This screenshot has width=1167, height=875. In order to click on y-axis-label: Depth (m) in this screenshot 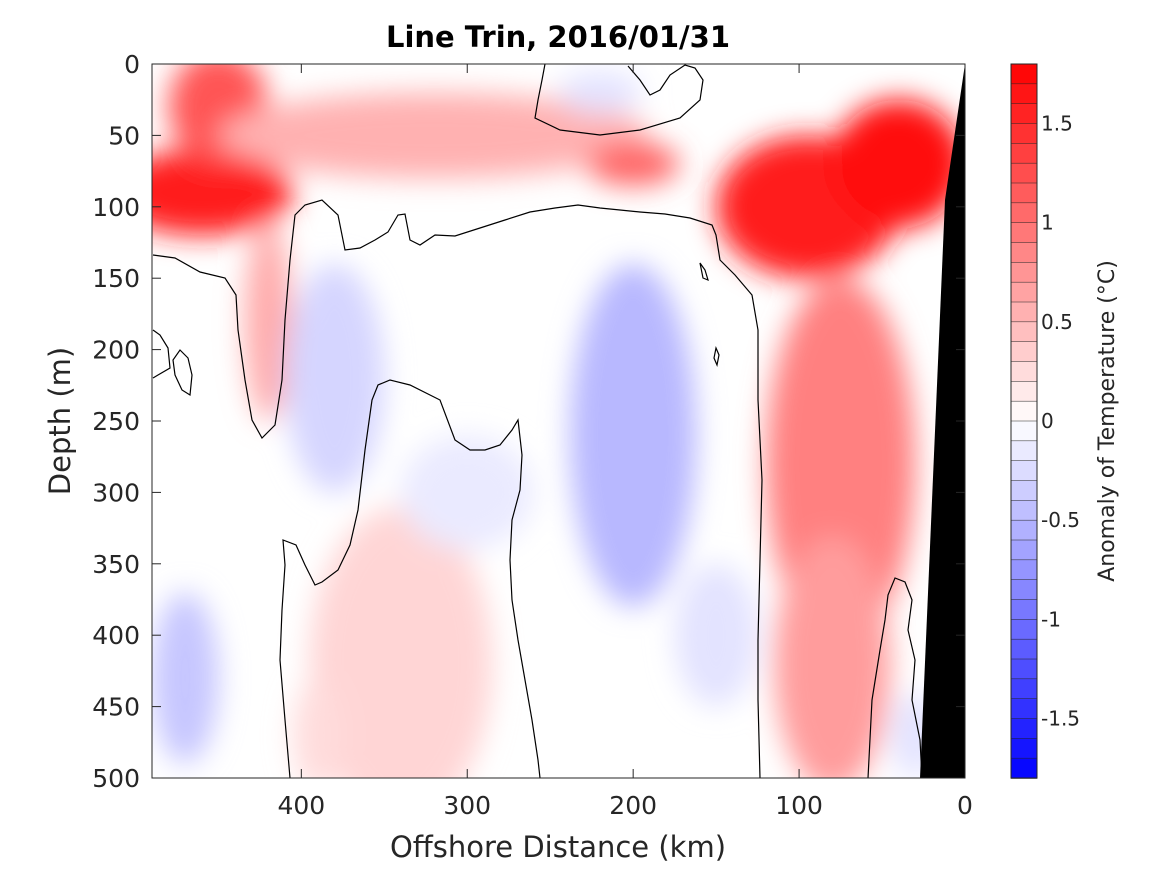, I will do `click(60, 421)`.